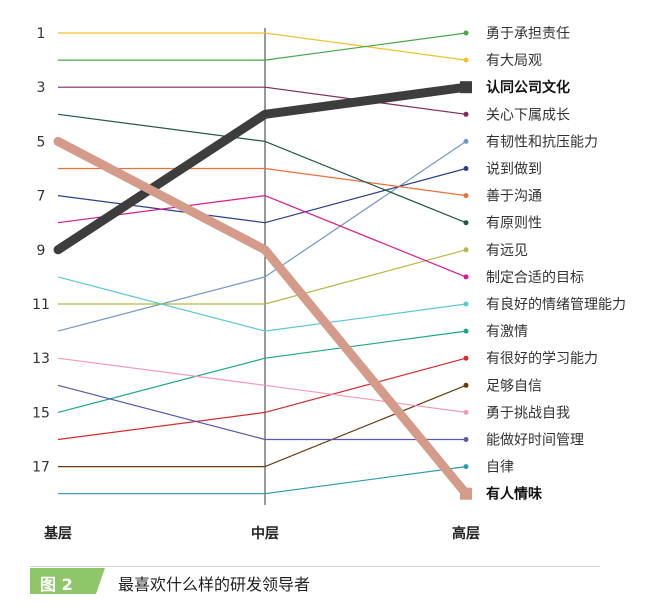 Image resolution: width=655 pixels, height=607 pixels. I want to click on y-tick-label: 3, so click(41, 88).